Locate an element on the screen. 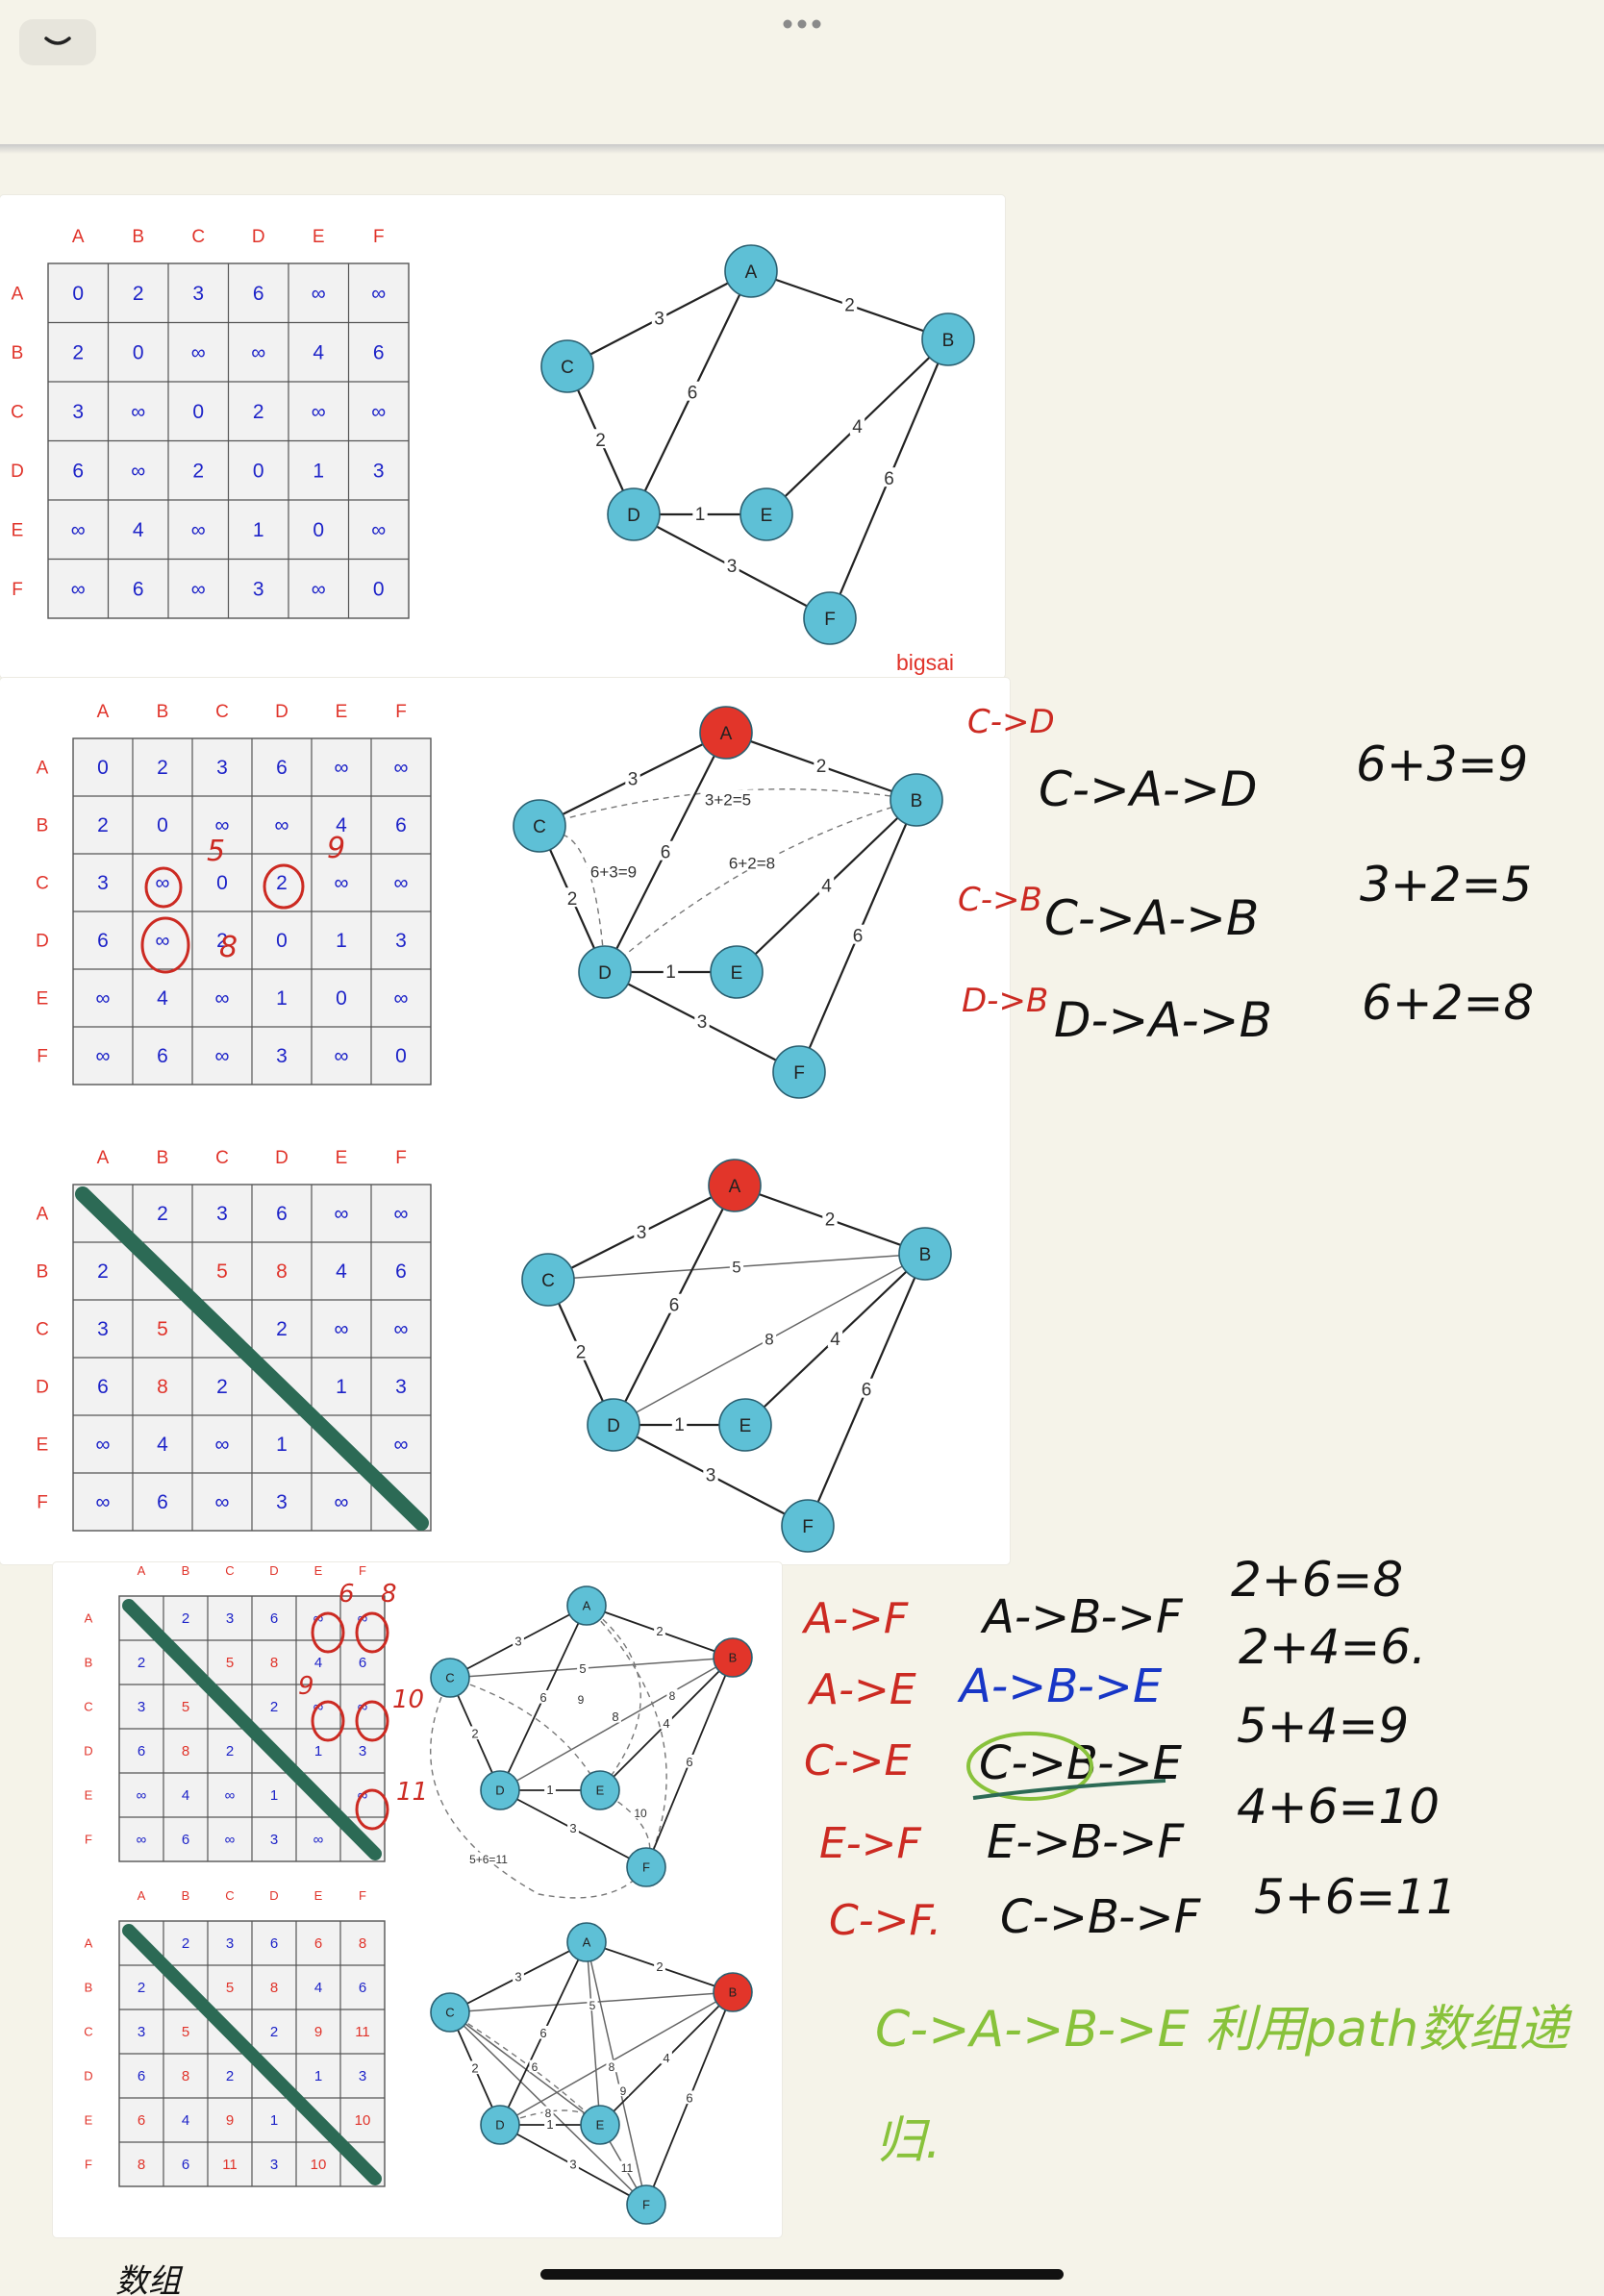  column-header: C is located at coordinates (198, 237).